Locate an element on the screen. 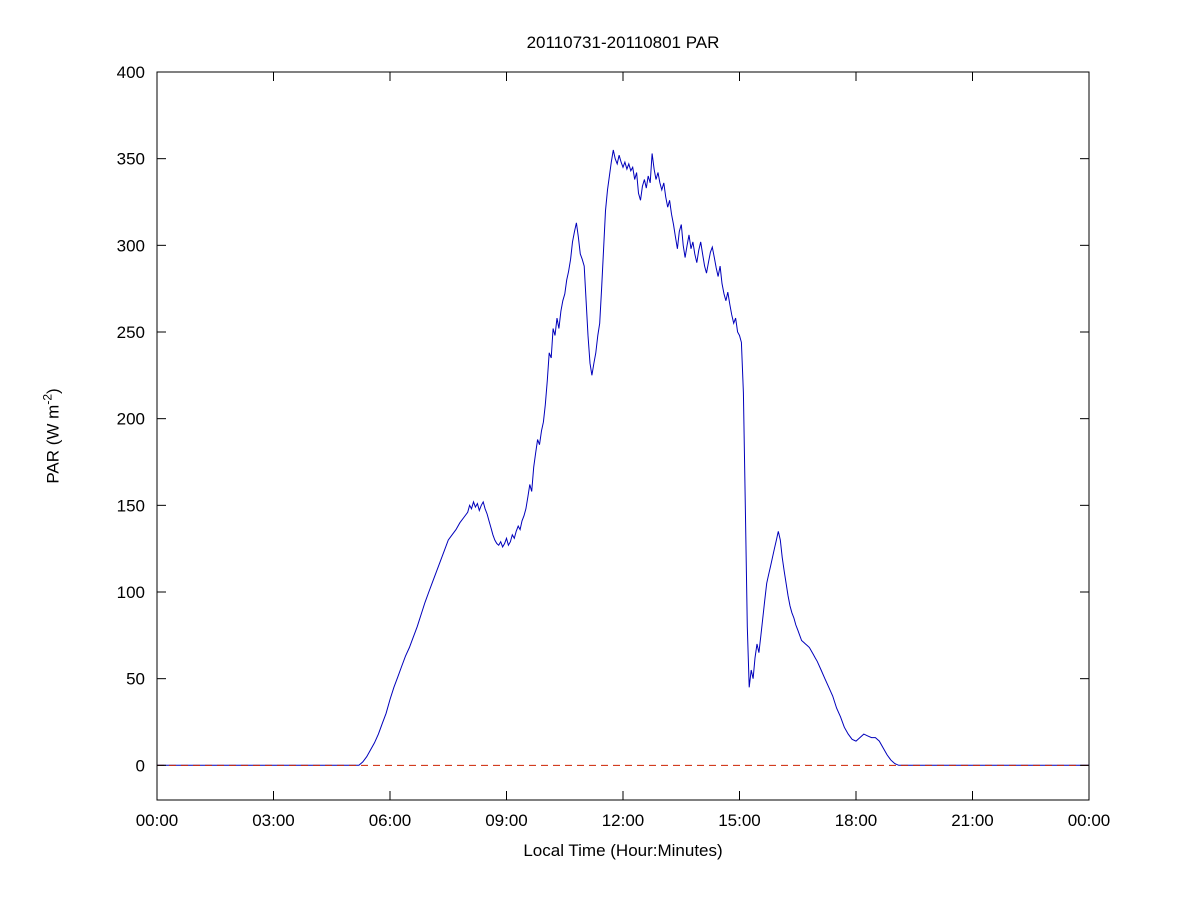 The width and height of the screenshot is (1201, 901). x-tick-label: 12:00 is located at coordinates (623, 820).